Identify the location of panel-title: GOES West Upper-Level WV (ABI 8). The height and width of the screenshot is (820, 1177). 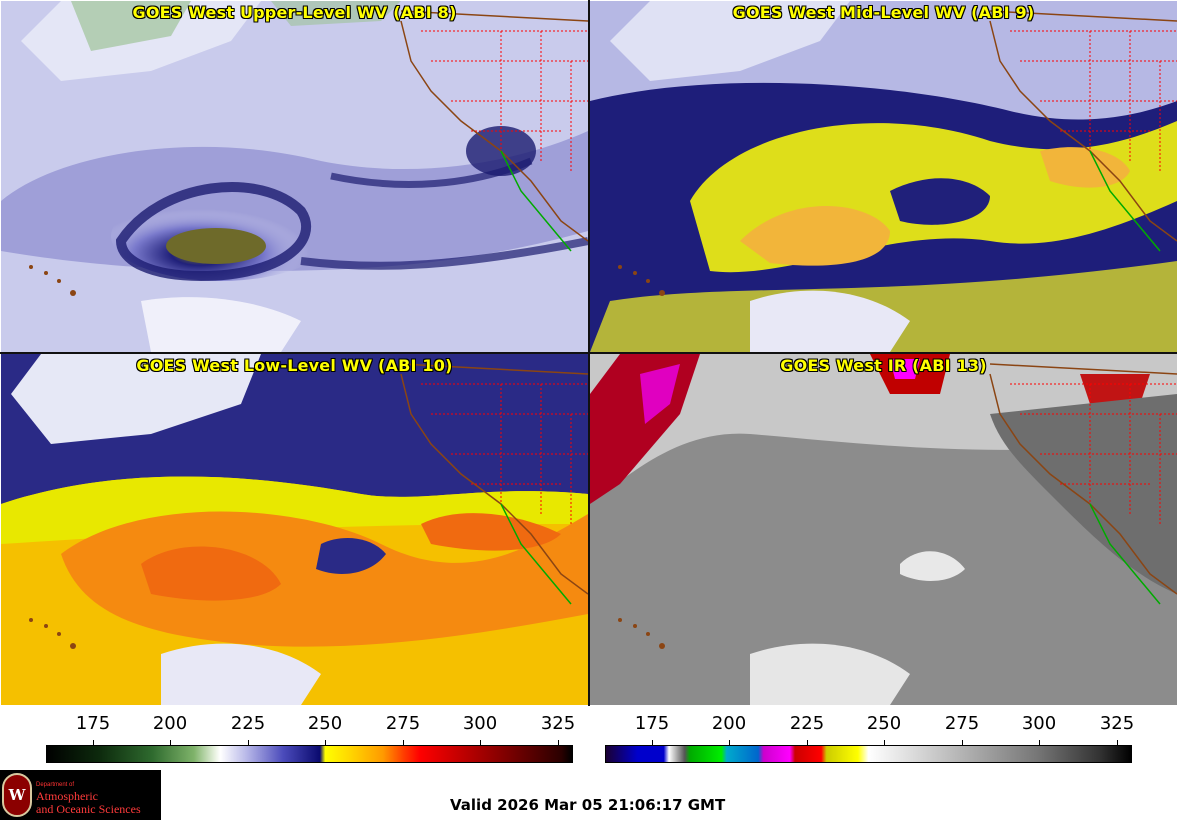
(294, 12).